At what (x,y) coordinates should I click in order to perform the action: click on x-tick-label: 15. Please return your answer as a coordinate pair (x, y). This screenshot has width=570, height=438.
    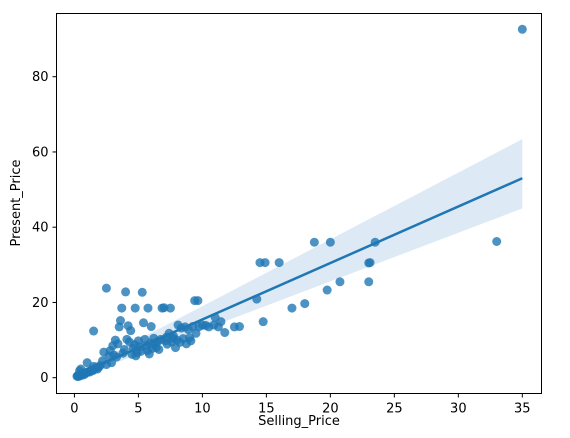
    Looking at the image, I should click on (266, 409).